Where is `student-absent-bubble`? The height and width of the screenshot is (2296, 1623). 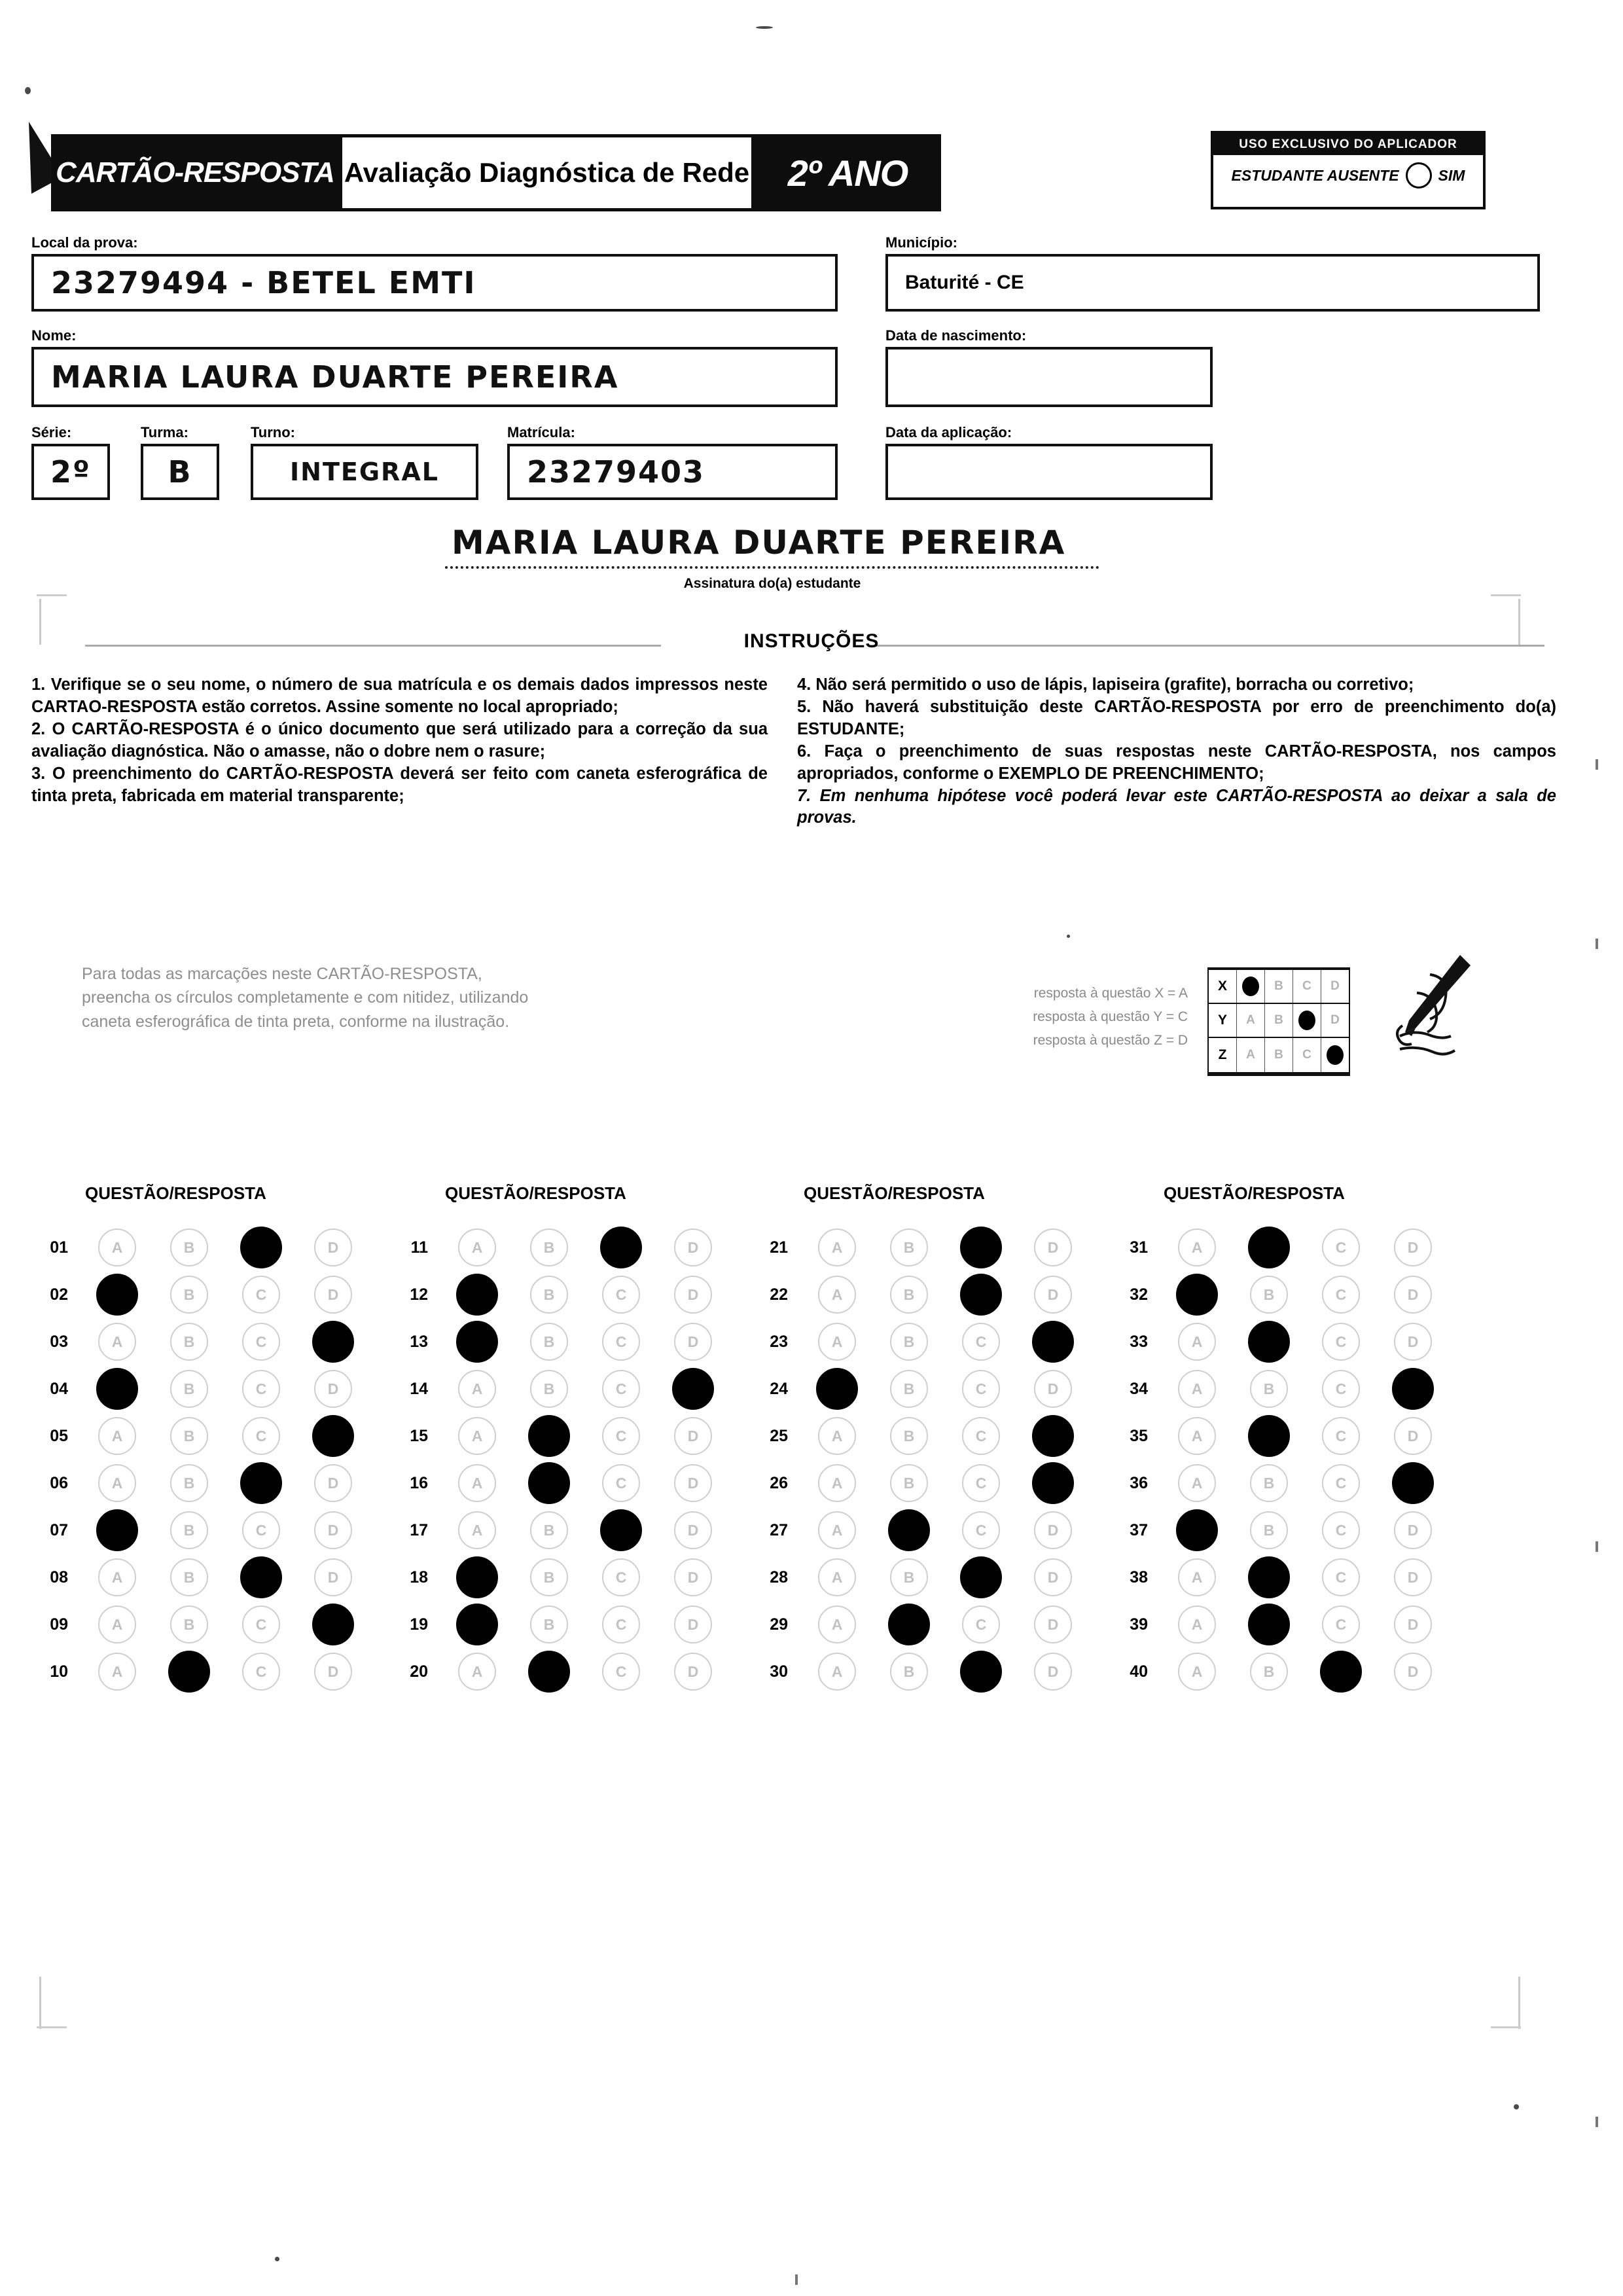
student-absent-bubble is located at coordinates (1418, 175).